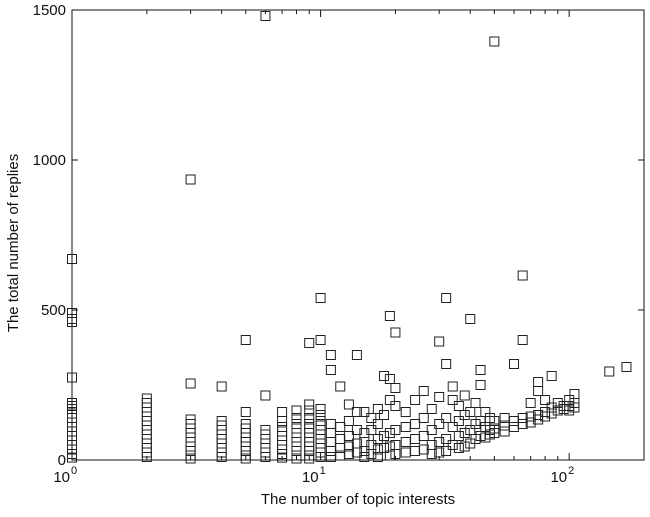  What do you see at coordinates (49, 160) in the screenshot?
I see `y-tick-label: 1000` at bounding box center [49, 160].